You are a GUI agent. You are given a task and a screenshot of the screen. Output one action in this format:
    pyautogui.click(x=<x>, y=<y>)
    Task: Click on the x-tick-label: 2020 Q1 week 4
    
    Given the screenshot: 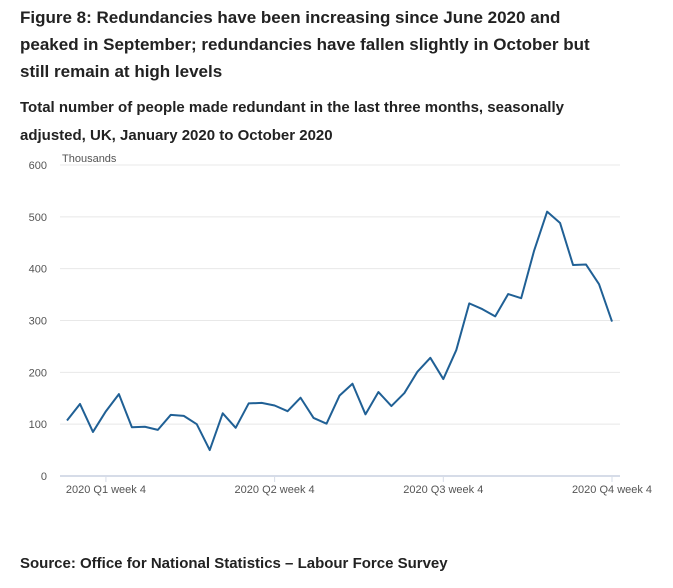 What is the action you would take?
    pyautogui.click(x=106, y=490)
    